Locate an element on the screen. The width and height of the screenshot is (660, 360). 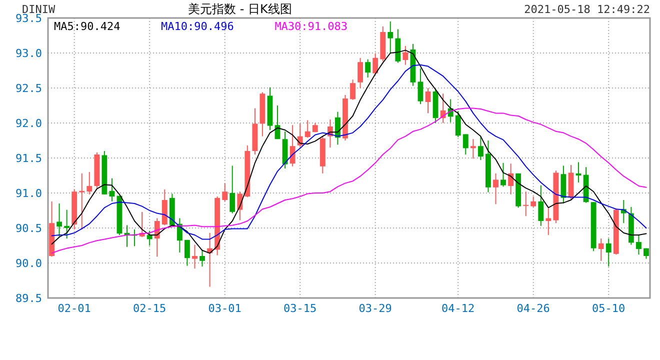
chart-title: 美元指数 - 日K线图 is located at coordinates (240, 9).